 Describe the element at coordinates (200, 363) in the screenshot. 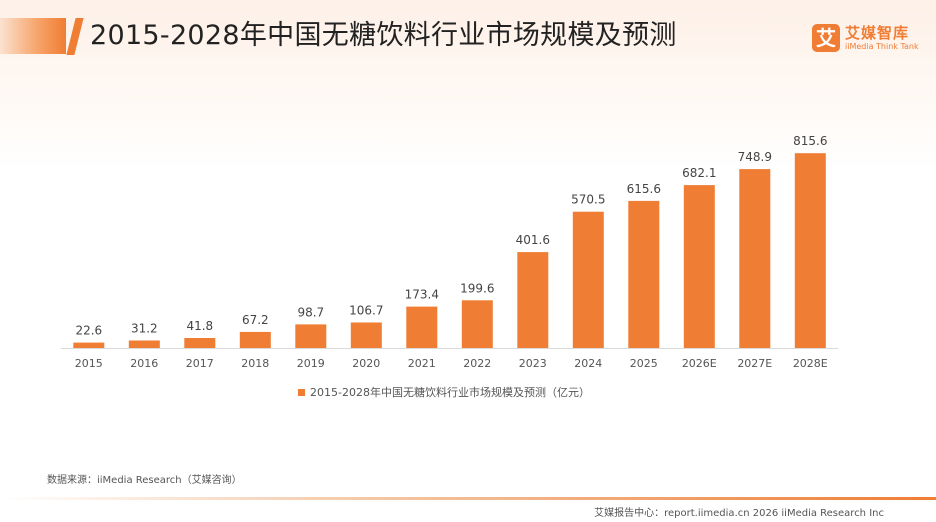

I see `x-tick-label-2017: 2017` at that location.